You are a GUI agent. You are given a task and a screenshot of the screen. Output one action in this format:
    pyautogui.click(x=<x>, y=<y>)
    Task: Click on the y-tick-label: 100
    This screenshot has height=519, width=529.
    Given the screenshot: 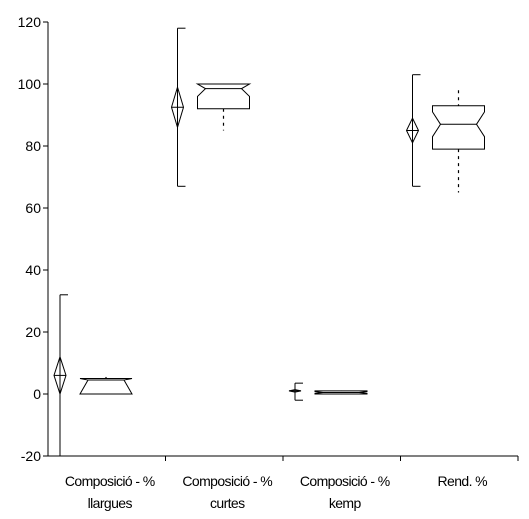 What is the action you would take?
    pyautogui.click(x=30, y=84)
    